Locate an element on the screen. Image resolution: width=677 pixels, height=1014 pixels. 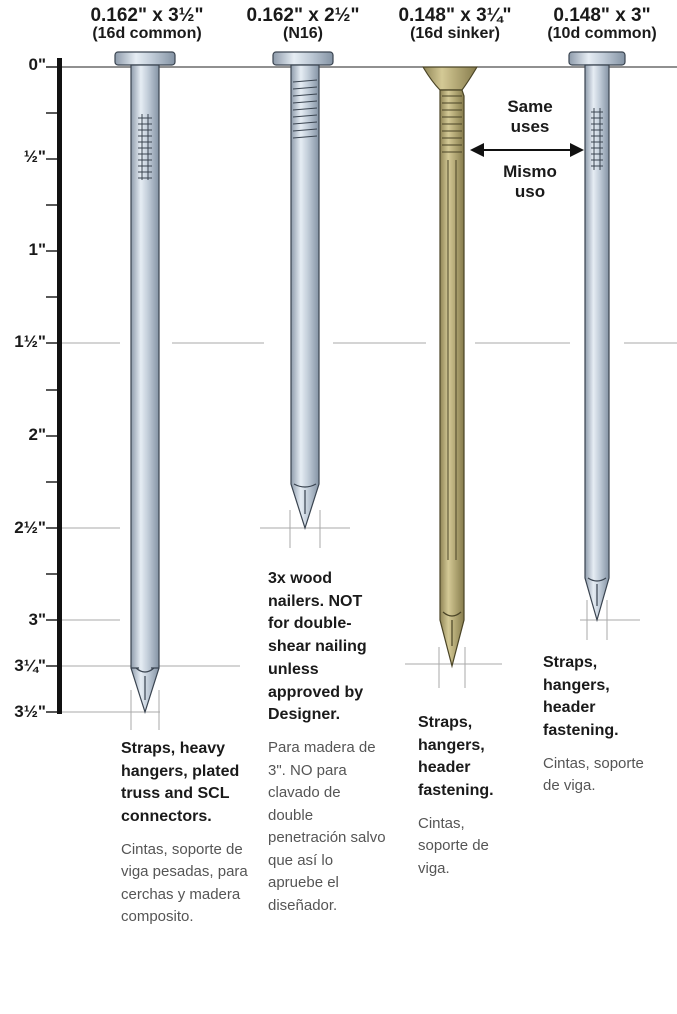
same-uses-line-2: uses is located at coordinates (530, 127).